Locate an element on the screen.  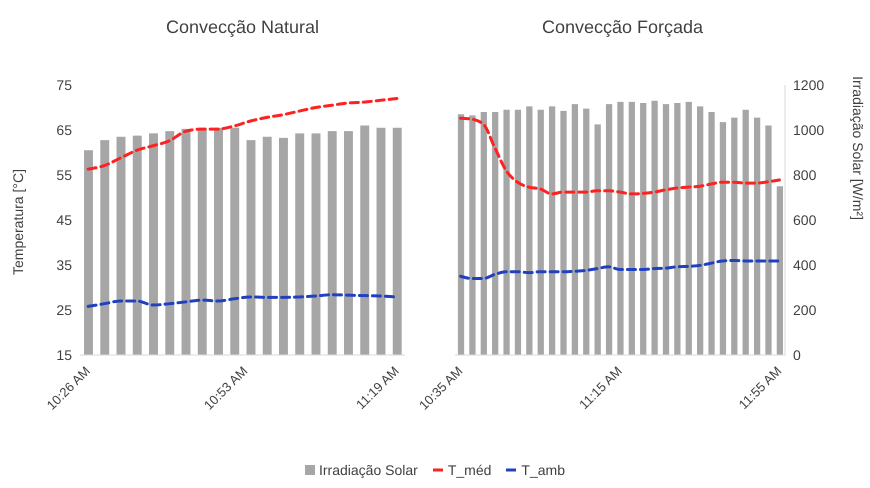
y2-axis-title: Irradiação Solar [W/m²] is located at coordinates (858, 148).